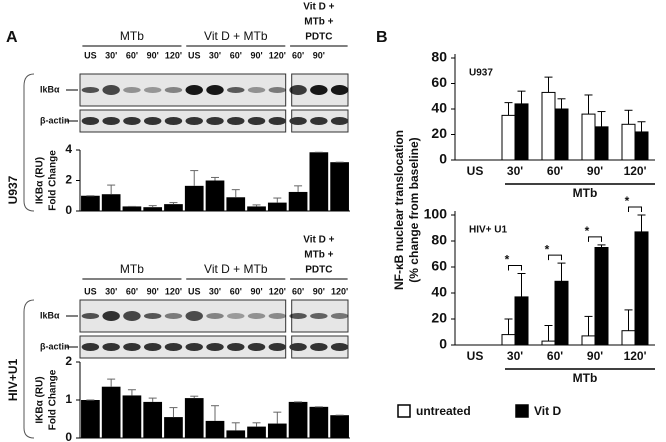 This screenshot has width=666, height=442. Describe the element at coordinates (53, 180) in the screenshot. I see `y-axis-label: Fold Change` at that location.